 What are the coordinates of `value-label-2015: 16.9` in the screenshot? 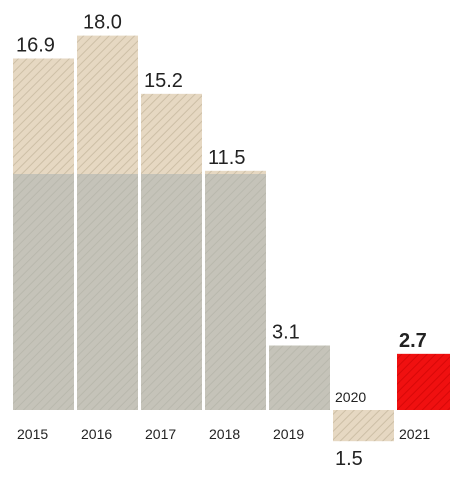 It's located at (35, 45).